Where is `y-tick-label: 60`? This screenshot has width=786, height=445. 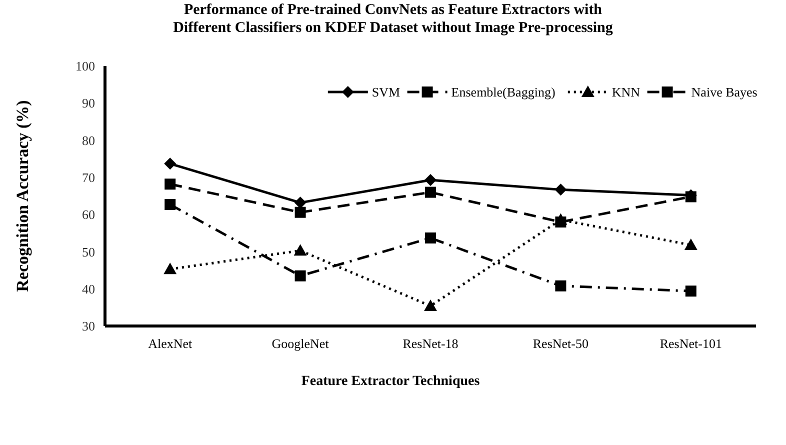 y-tick-label: 60 is located at coordinates (88, 214).